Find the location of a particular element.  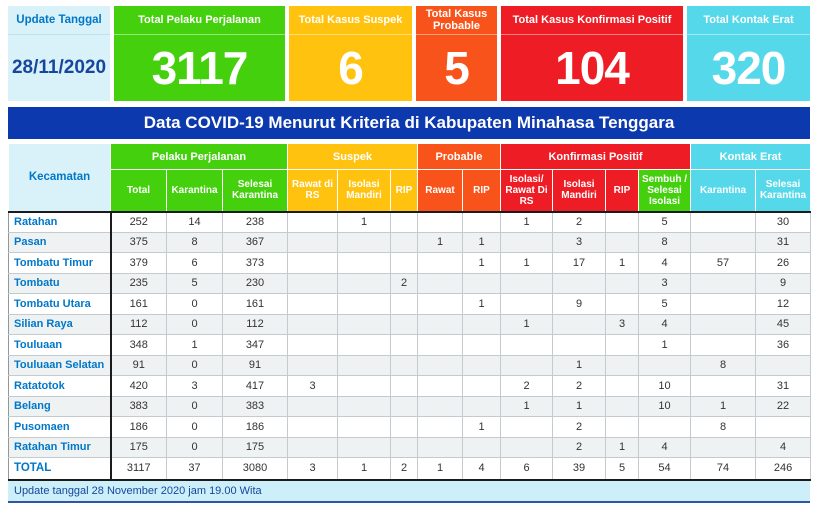

col-header-isolasi-mandiri-konfirmasi: Isolasi Mandiri is located at coordinates (579, 190).